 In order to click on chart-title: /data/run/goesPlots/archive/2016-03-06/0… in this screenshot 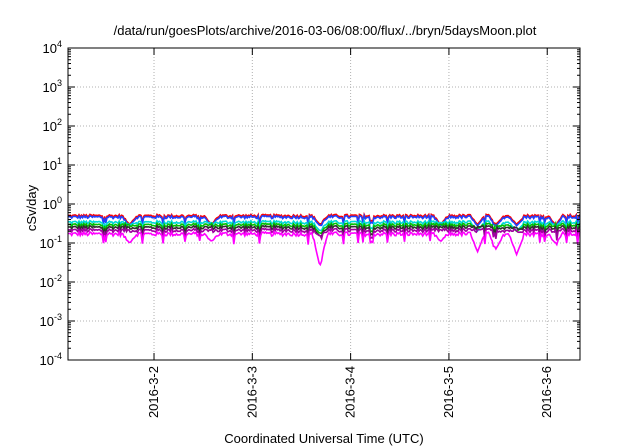, I will do `click(325, 30)`.